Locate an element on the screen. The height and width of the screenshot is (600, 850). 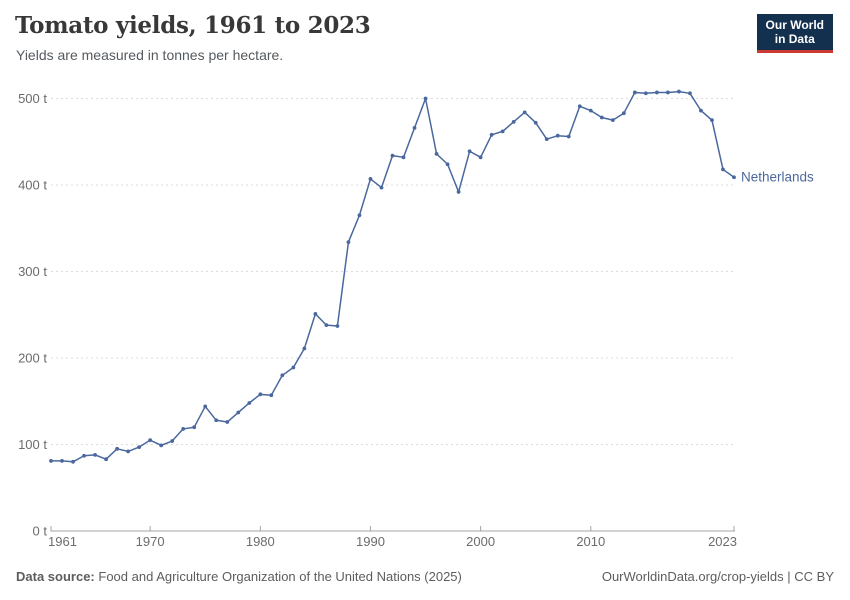
x-tick-label: 1961 is located at coordinates (62, 541).